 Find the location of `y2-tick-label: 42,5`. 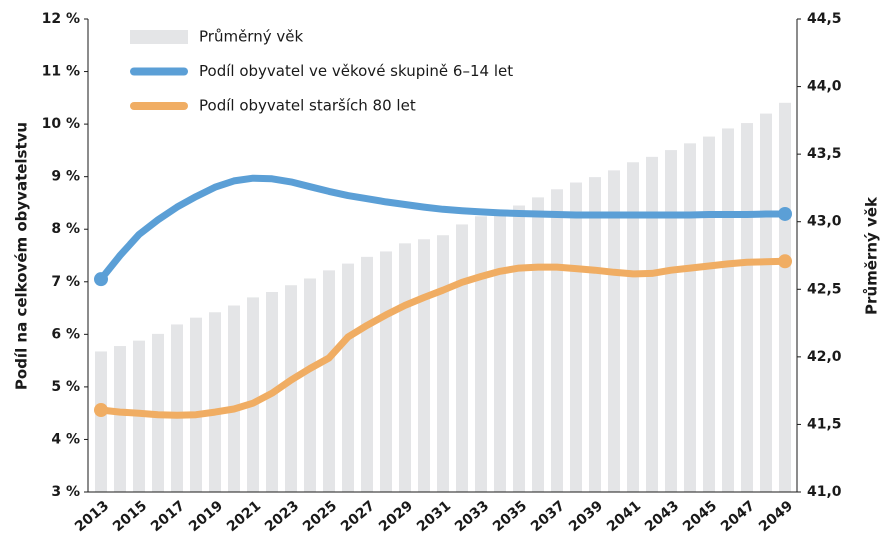

y2-tick-label: 42,5 is located at coordinates (824, 289).